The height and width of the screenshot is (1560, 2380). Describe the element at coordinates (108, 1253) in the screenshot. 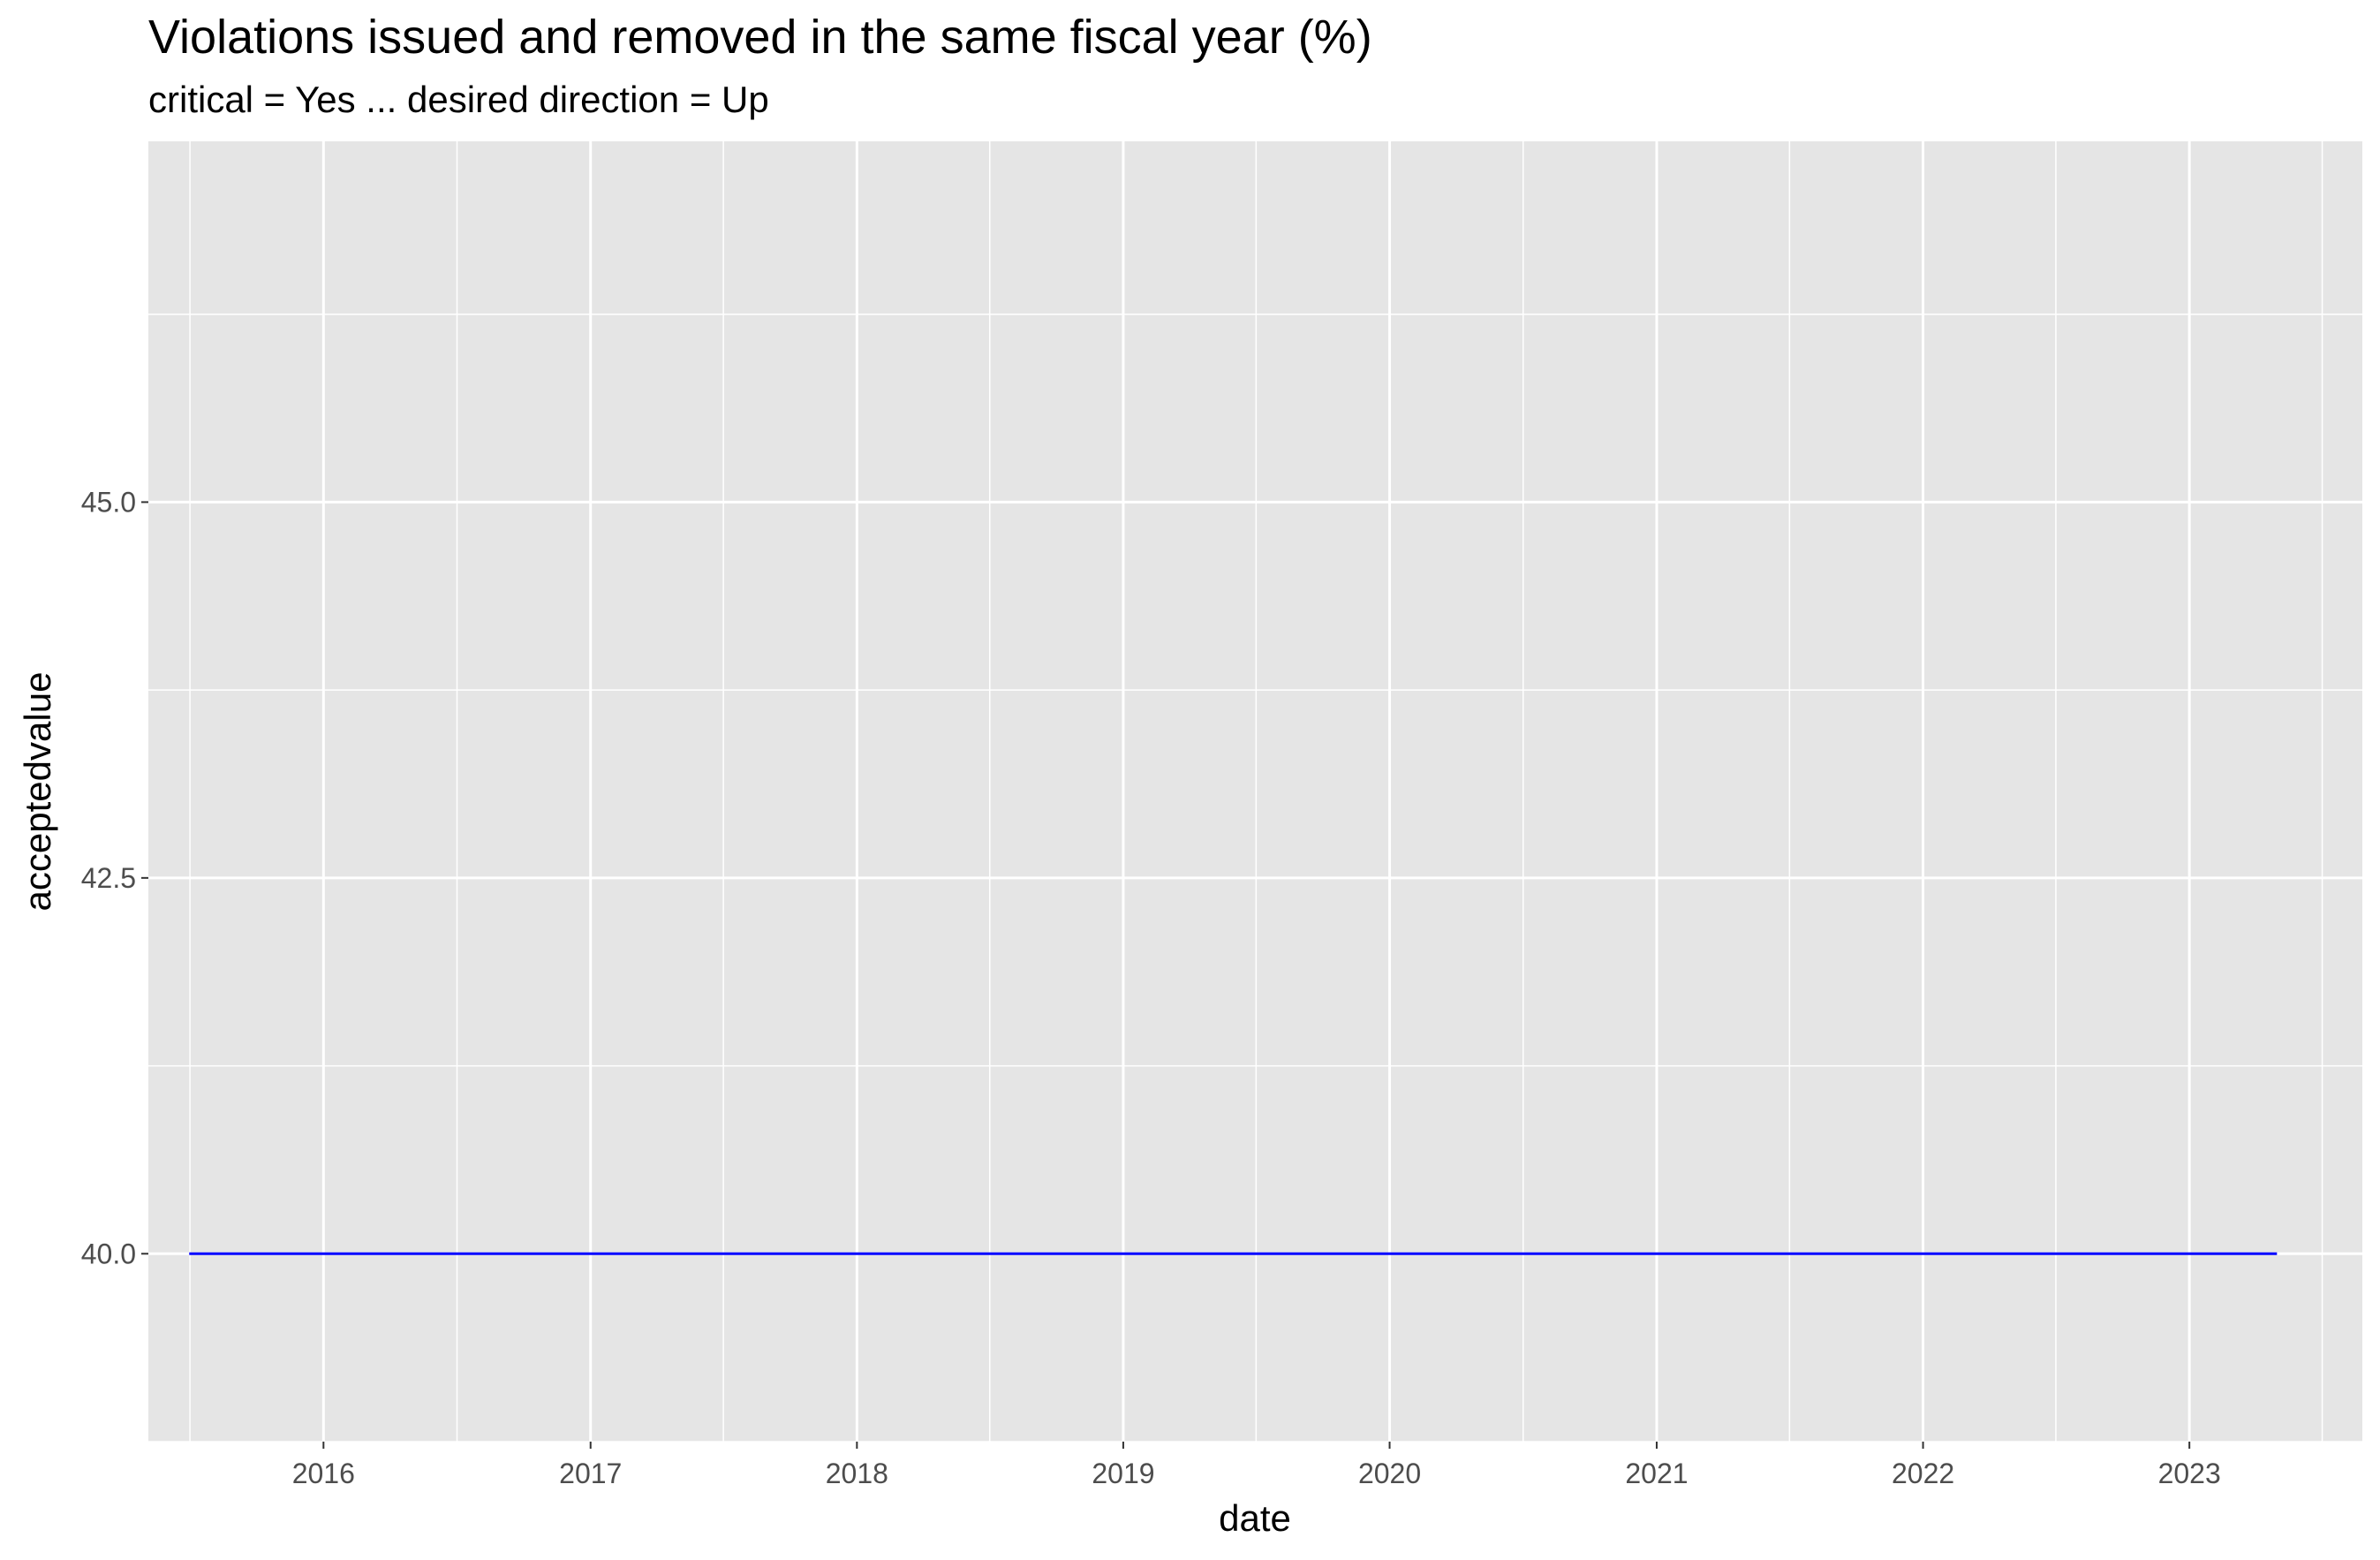

I see `y-tick-label: 40.0` at that location.